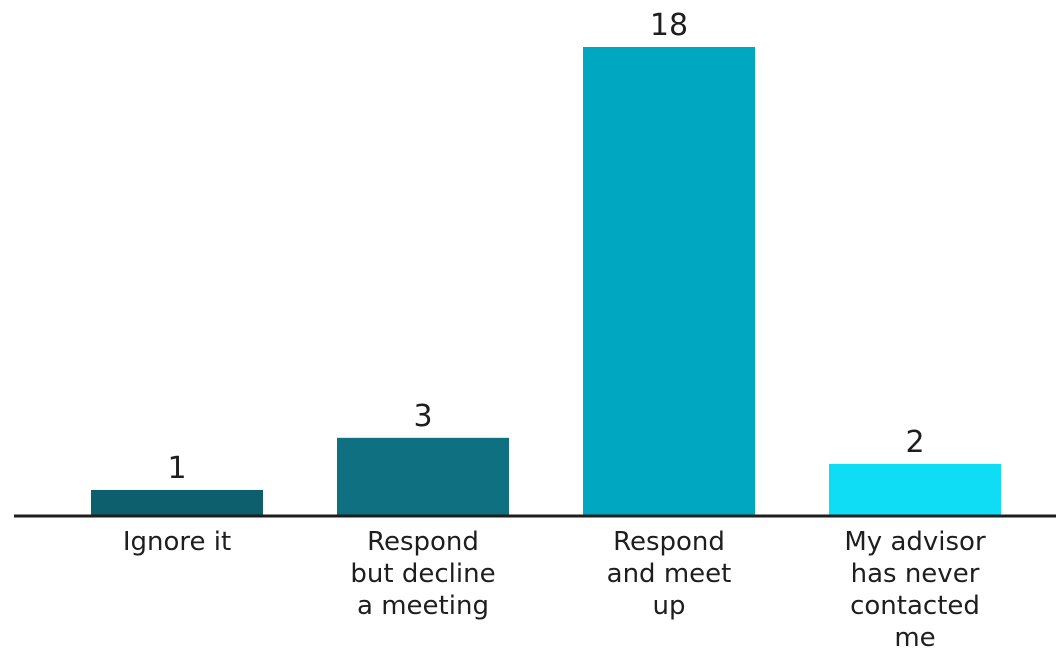  I want to click on category-label: a meeting, so click(423, 606).